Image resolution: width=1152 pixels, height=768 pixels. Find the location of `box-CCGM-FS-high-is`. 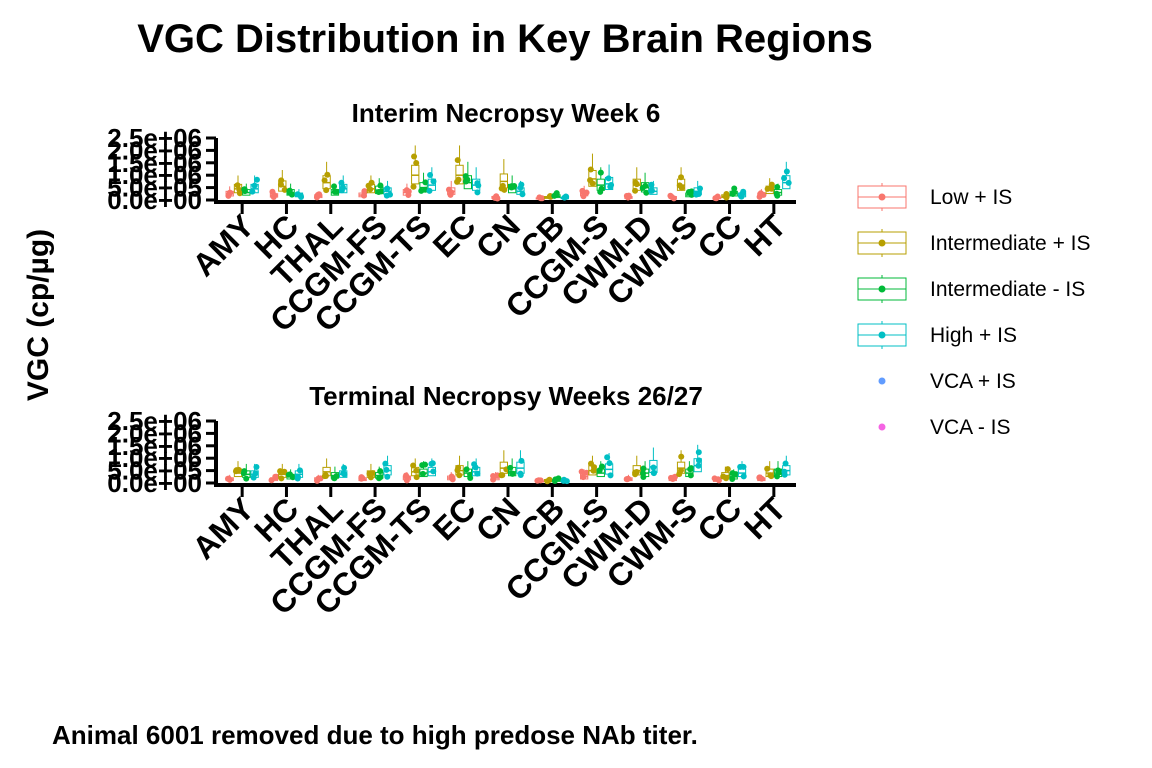

box-CCGM-FS-high-is is located at coordinates (387, 467).